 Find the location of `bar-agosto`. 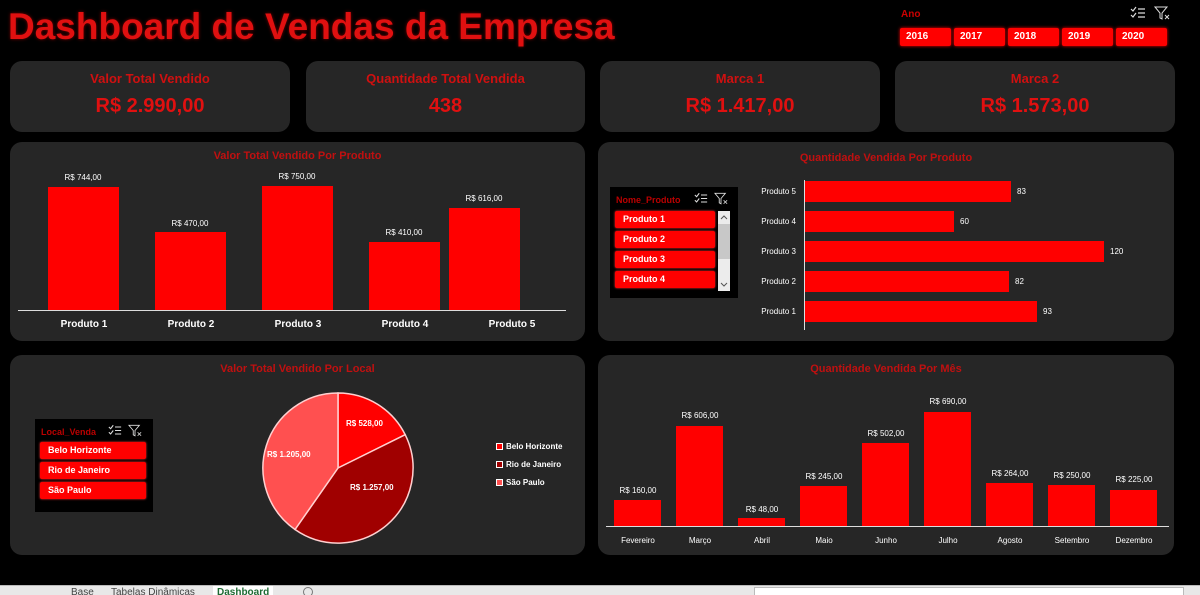

bar-agosto is located at coordinates (1009, 504).